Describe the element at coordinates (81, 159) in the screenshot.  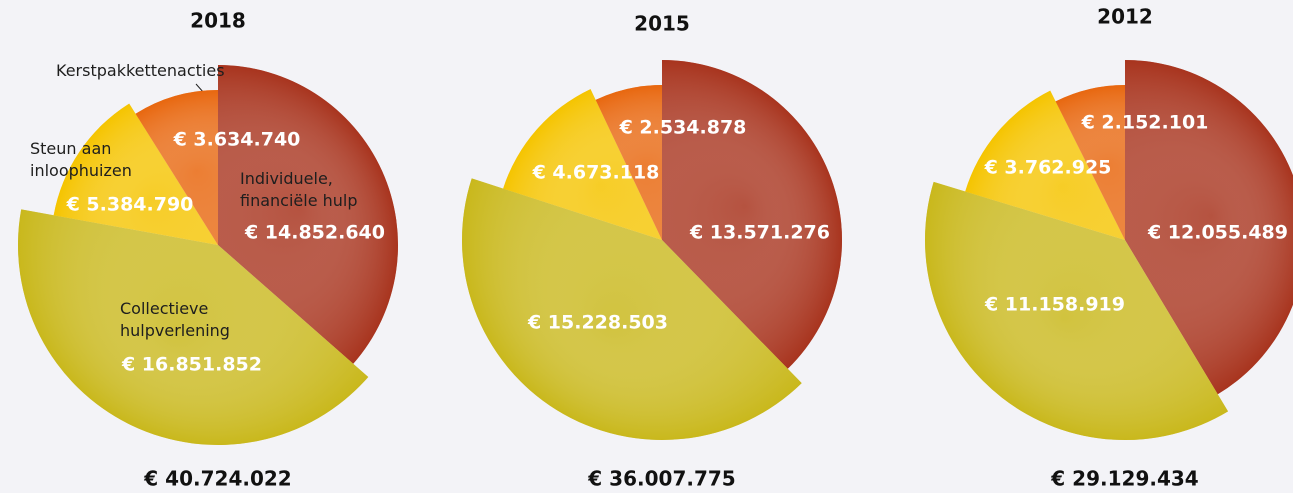
I see `category-label: Steun aan inloophuizen` at that location.